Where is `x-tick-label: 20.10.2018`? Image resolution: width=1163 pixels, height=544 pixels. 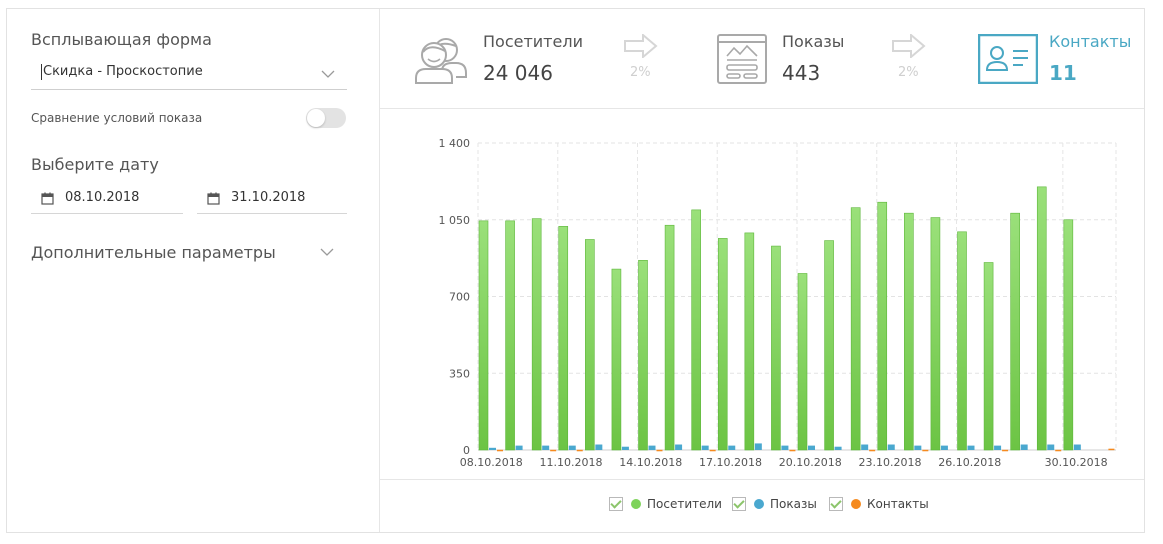 x-tick-label: 20.10.2018 is located at coordinates (810, 462).